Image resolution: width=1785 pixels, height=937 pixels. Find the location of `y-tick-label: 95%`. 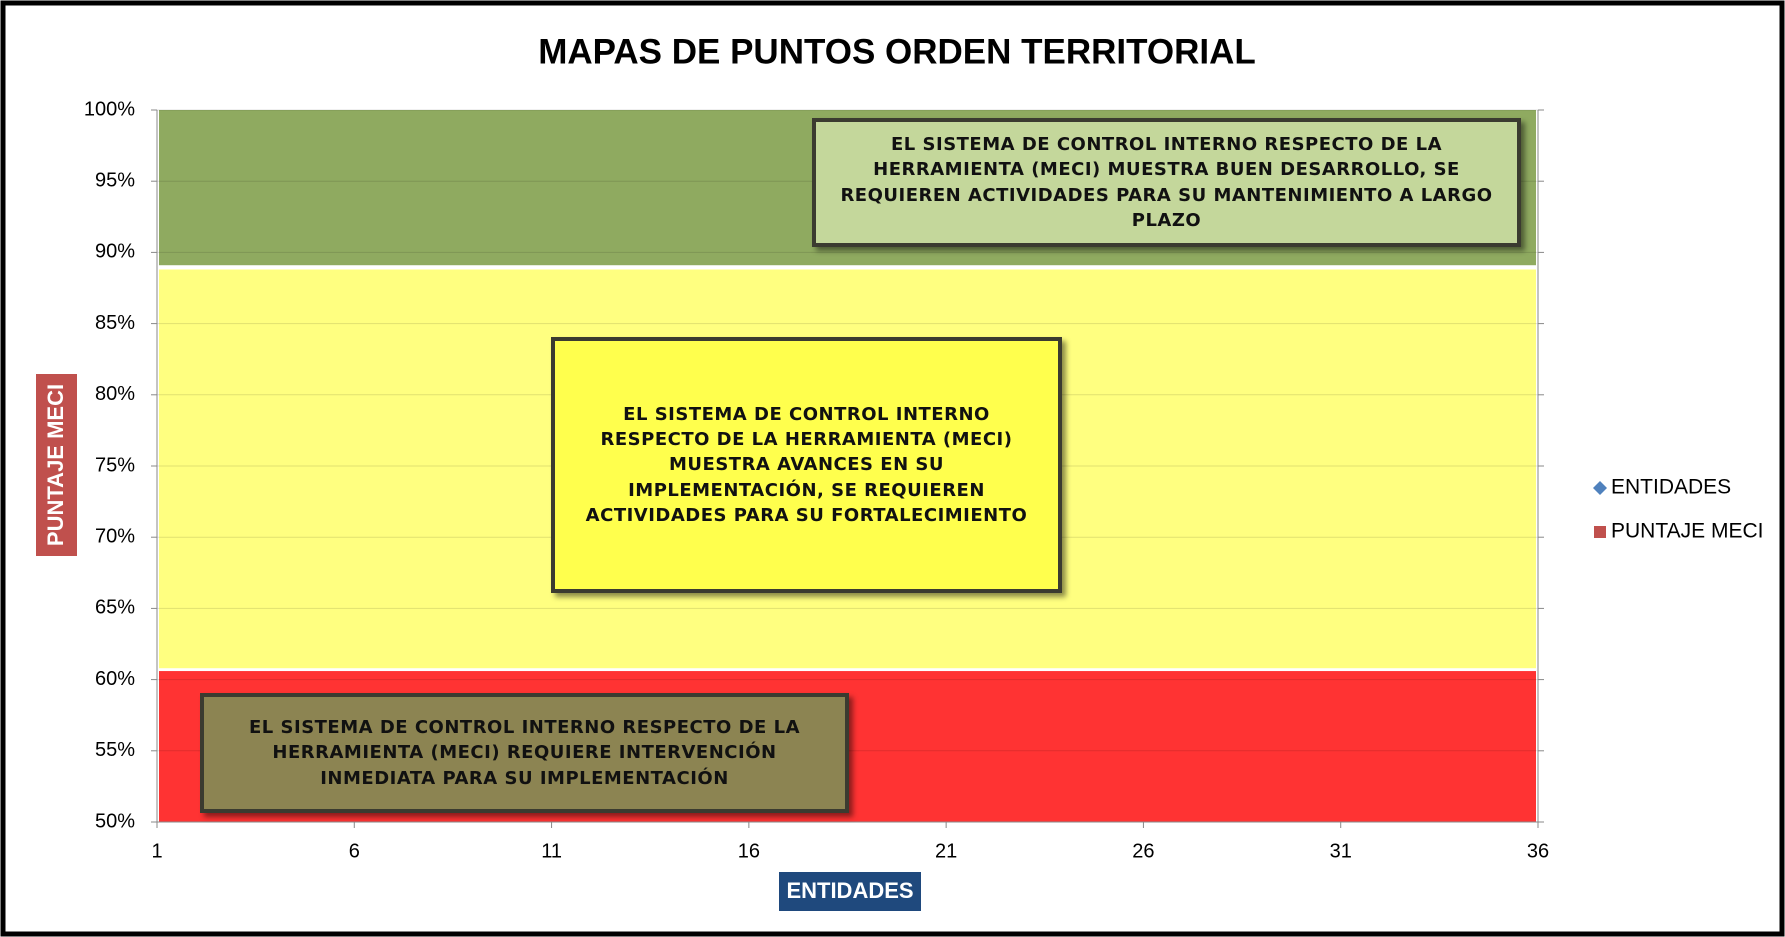

y-tick-label: 95% is located at coordinates (115, 180).